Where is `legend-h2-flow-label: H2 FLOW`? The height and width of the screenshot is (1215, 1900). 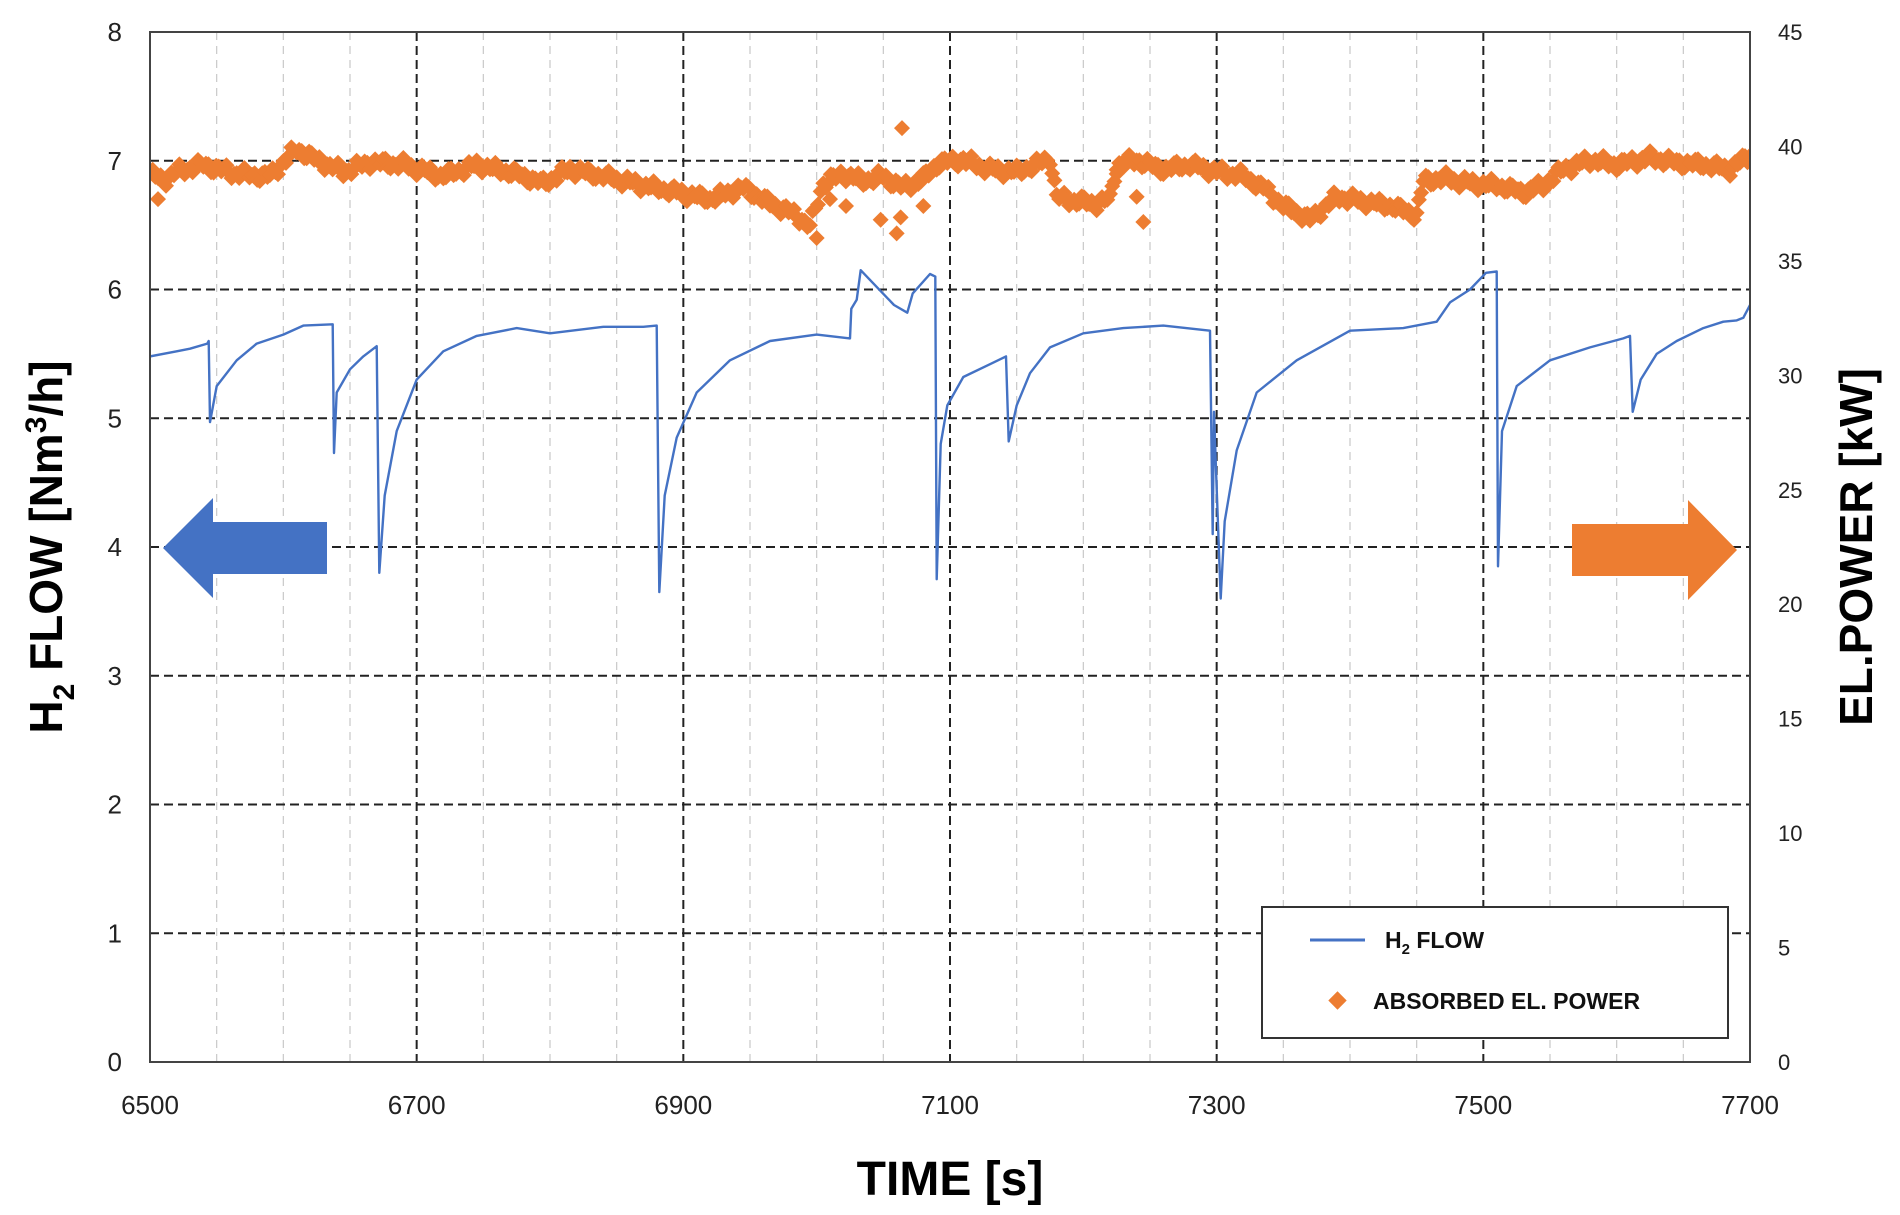 legend-h2-flow-label: H2 FLOW is located at coordinates (1434, 942).